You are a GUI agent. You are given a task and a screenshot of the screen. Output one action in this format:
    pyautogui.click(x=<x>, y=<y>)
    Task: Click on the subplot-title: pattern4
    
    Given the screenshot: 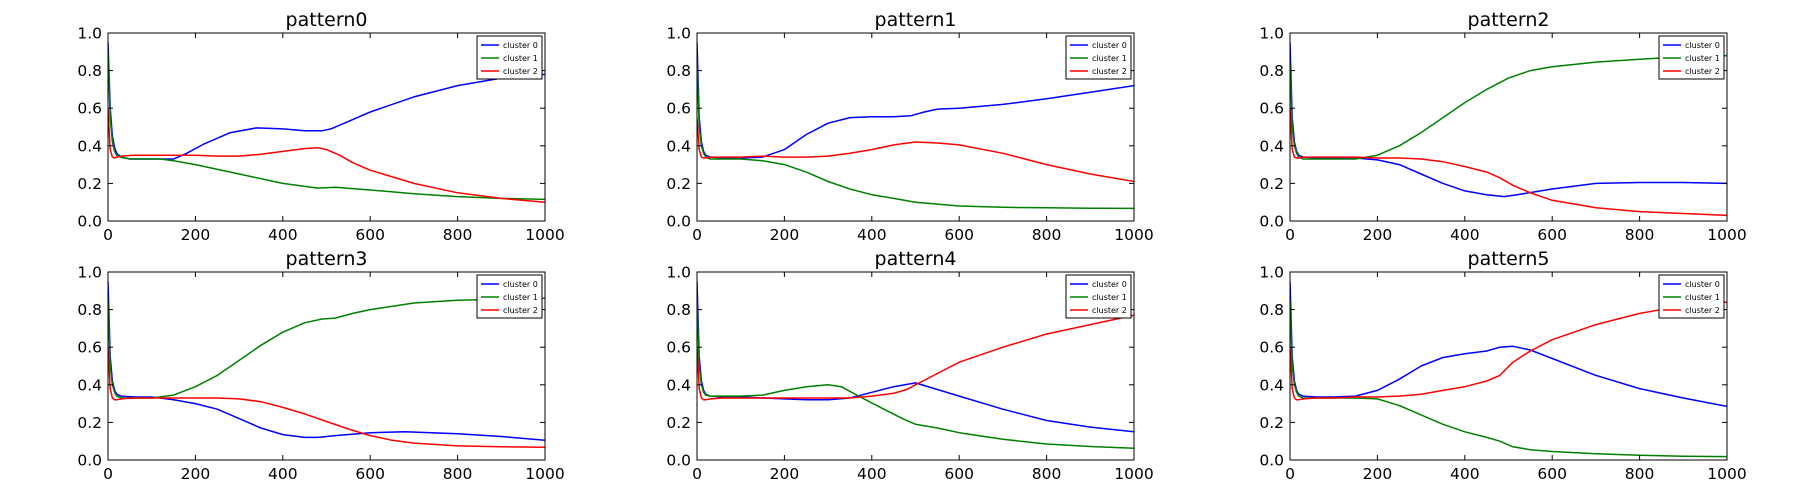 What is the action you would take?
    pyautogui.click(x=916, y=259)
    